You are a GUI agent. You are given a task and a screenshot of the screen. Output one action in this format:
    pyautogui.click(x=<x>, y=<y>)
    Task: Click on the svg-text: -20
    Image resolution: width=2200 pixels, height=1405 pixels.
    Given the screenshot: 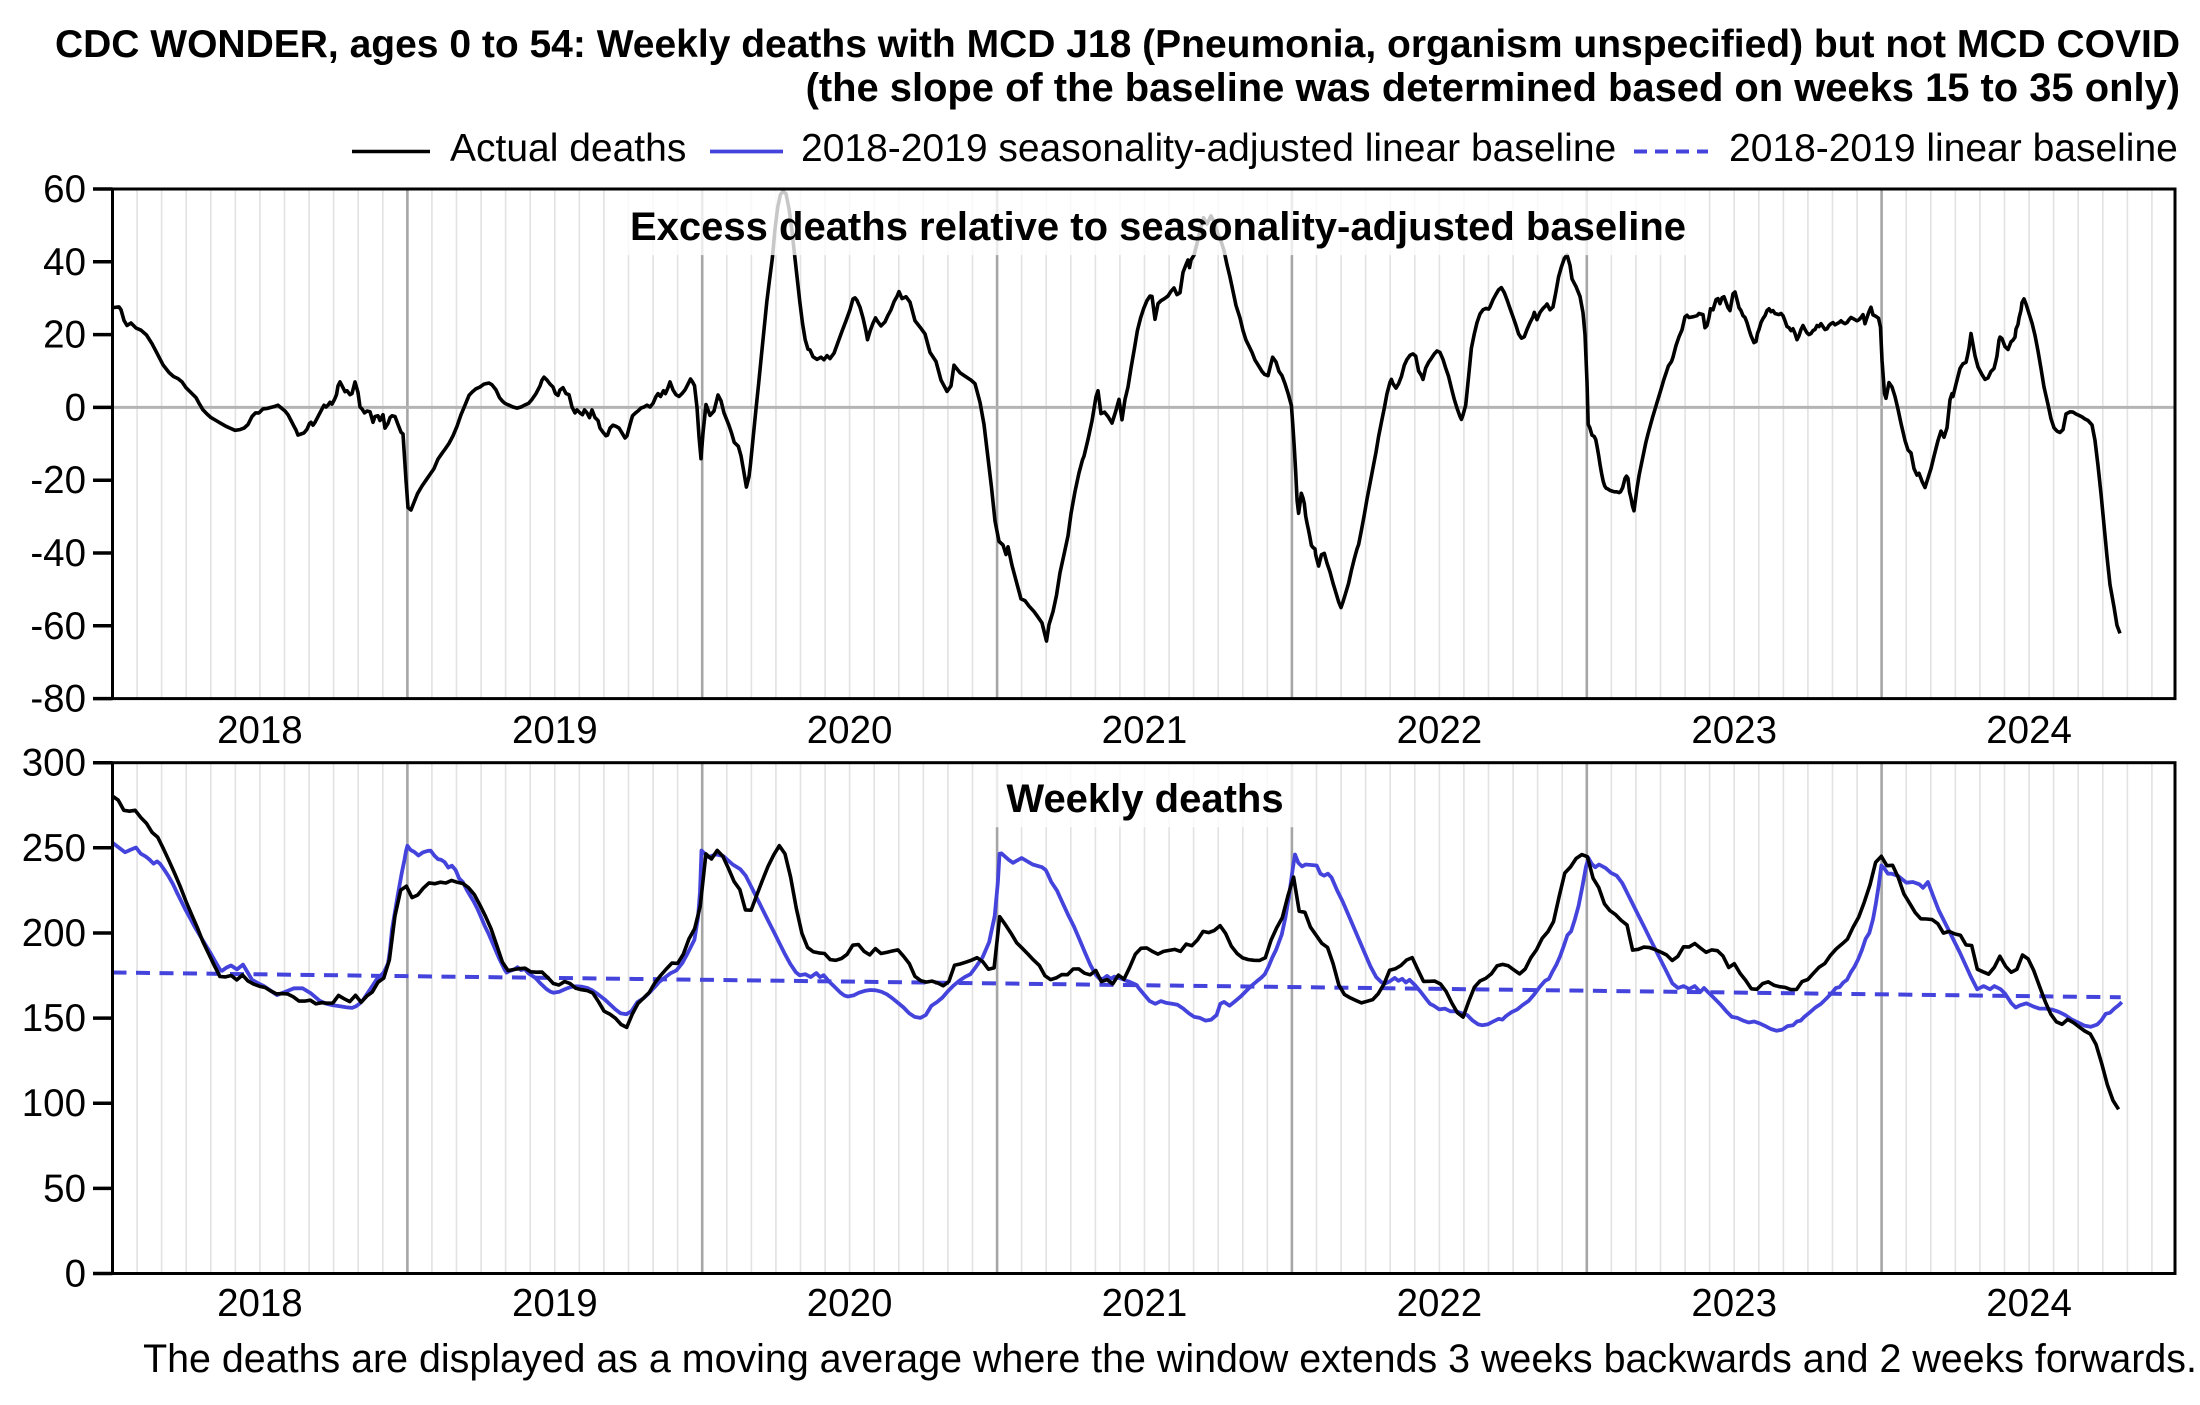 What is the action you would take?
    pyautogui.click(x=58, y=480)
    